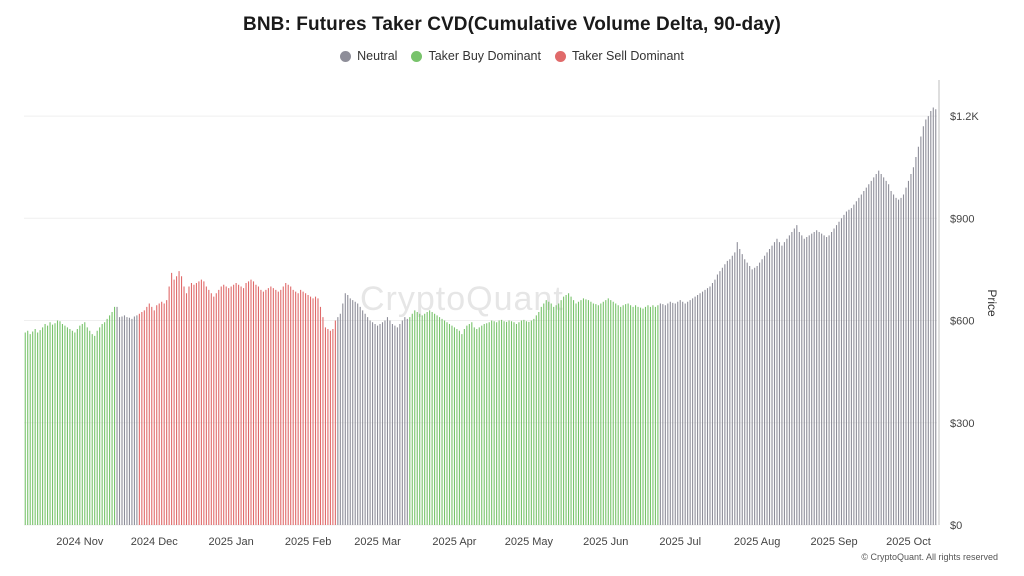  What do you see at coordinates (462, 299) in the screenshot?
I see `watermark: CryptoQuant` at bounding box center [462, 299].